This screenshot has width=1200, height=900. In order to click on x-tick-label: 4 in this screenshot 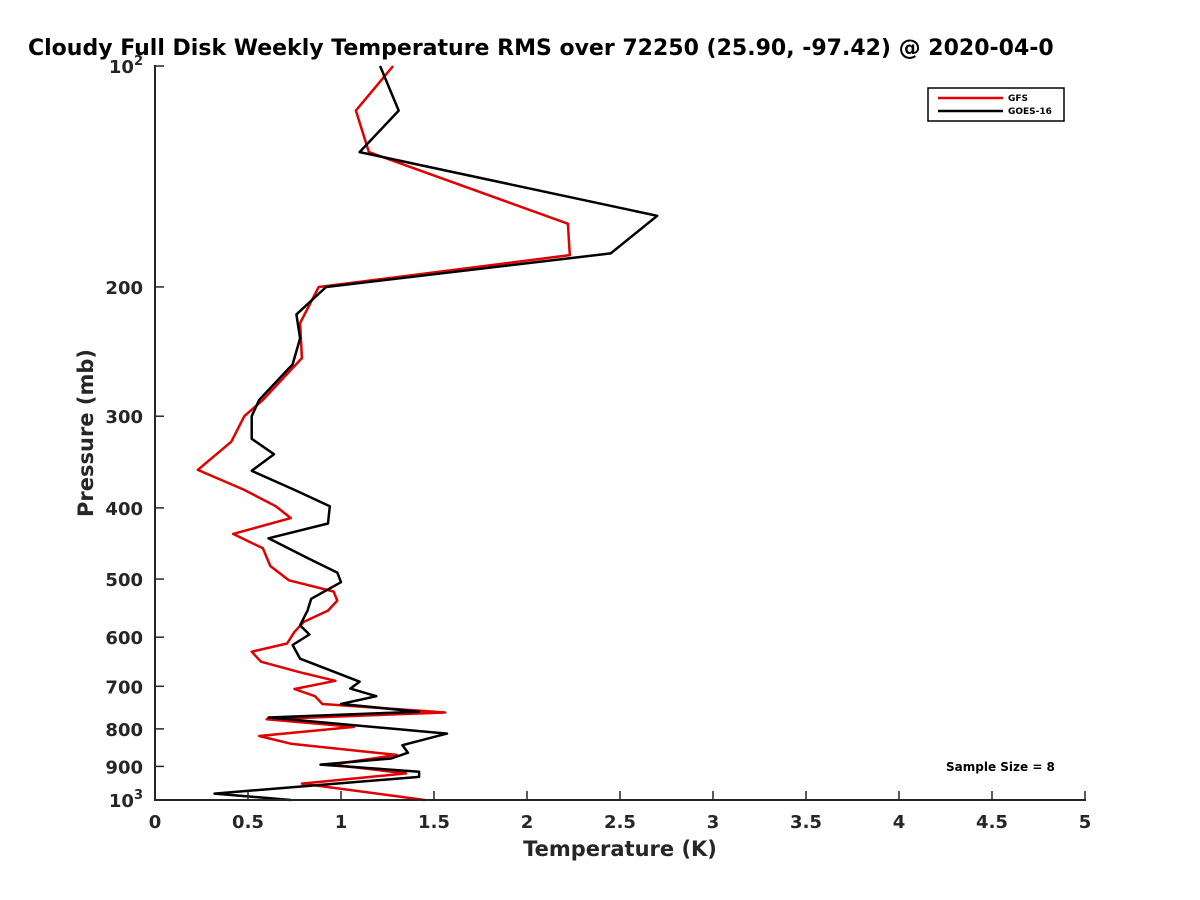, I will do `click(899, 822)`.